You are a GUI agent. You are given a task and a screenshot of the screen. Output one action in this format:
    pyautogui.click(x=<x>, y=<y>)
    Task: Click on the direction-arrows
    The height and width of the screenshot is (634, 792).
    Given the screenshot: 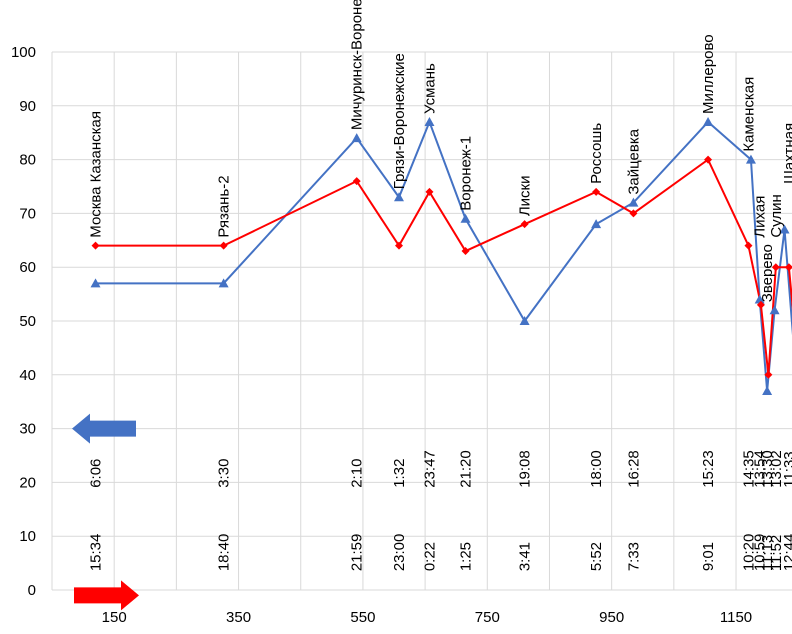 What is the action you would take?
    pyautogui.click(x=105, y=512)
    